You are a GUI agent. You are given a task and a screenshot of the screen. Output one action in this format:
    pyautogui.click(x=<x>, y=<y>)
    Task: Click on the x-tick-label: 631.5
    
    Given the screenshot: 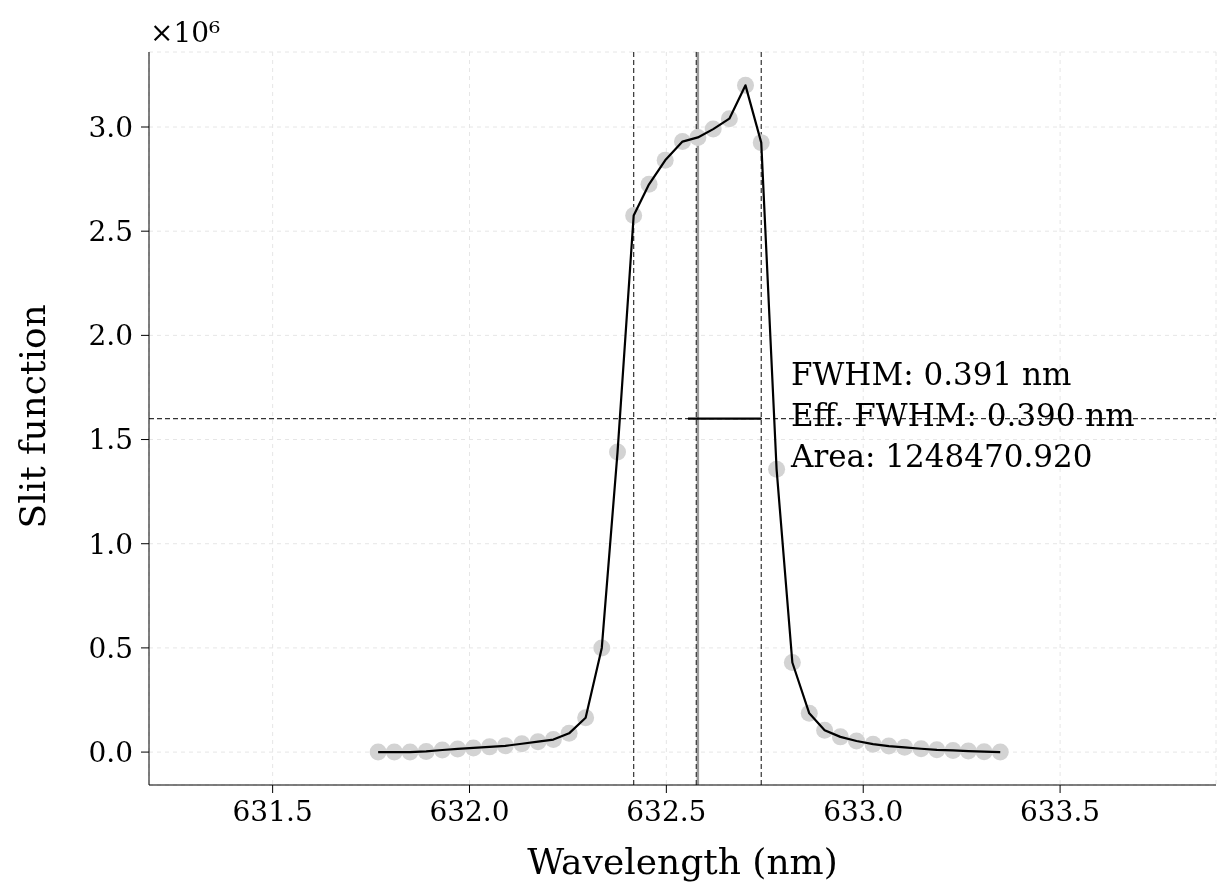 What is the action you would take?
    pyautogui.click(x=272, y=811)
    